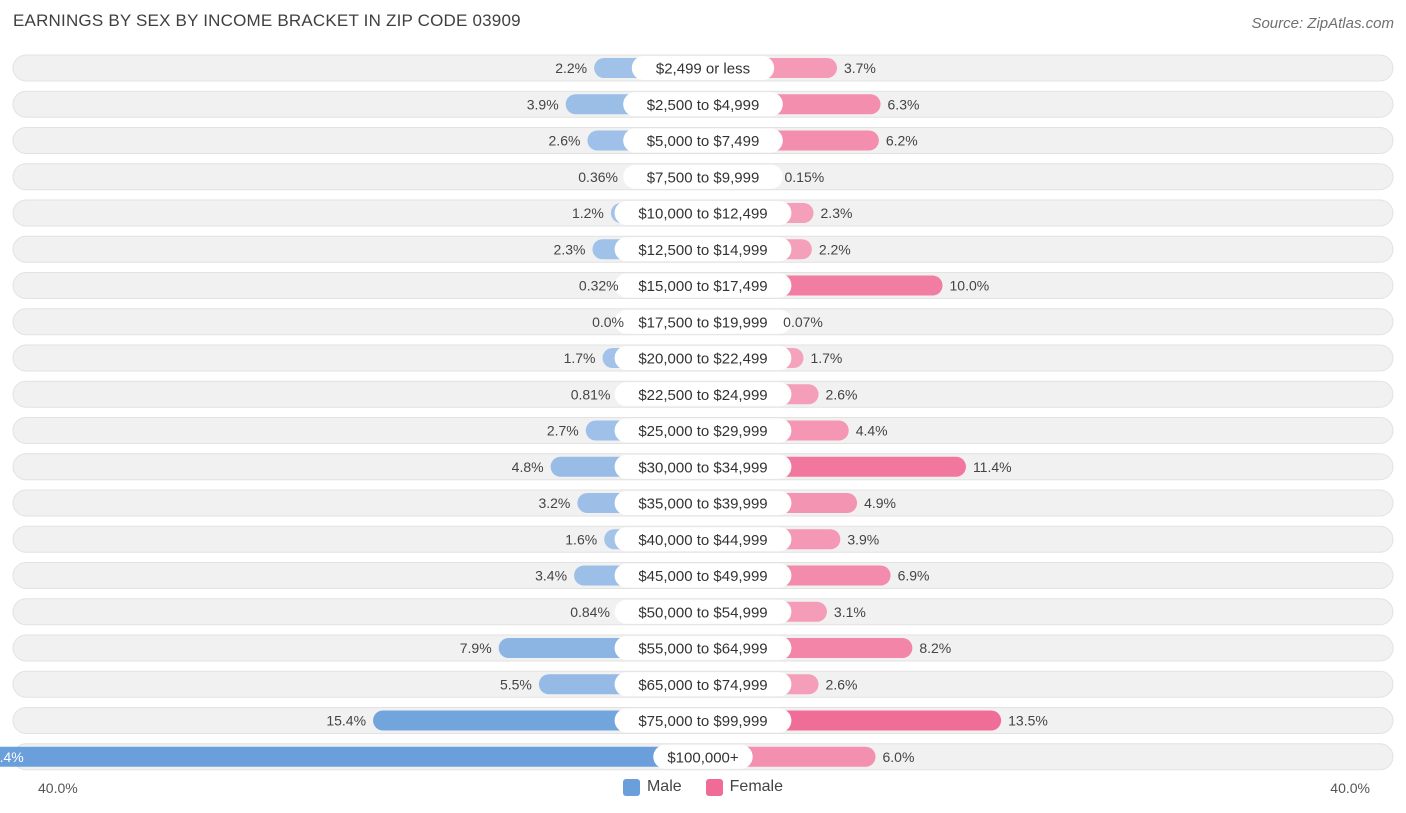 This screenshot has height=813, width=1406. I want to click on category-label: $10,000 to $12,499, so click(702, 214).